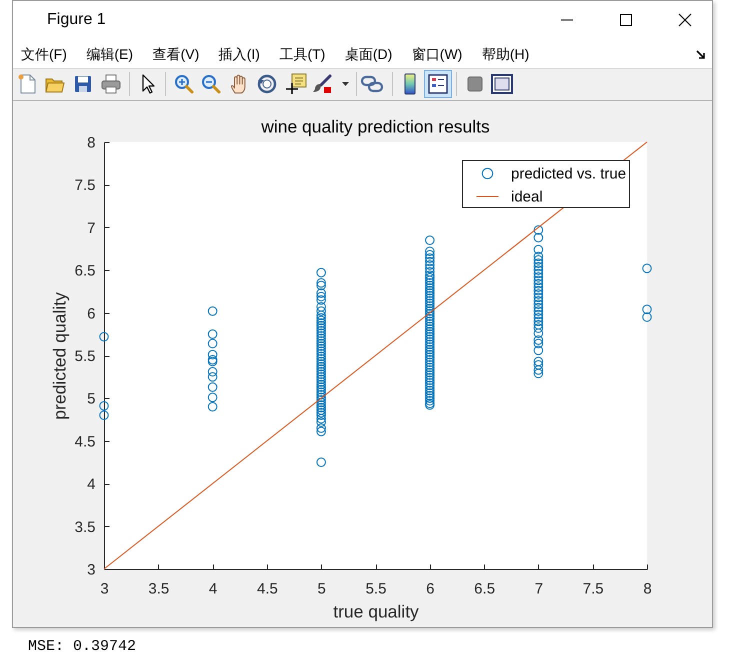 Image resolution: width=731 pixels, height=665 pixels. I want to click on y-tick-label: 5, so click(91, 399).